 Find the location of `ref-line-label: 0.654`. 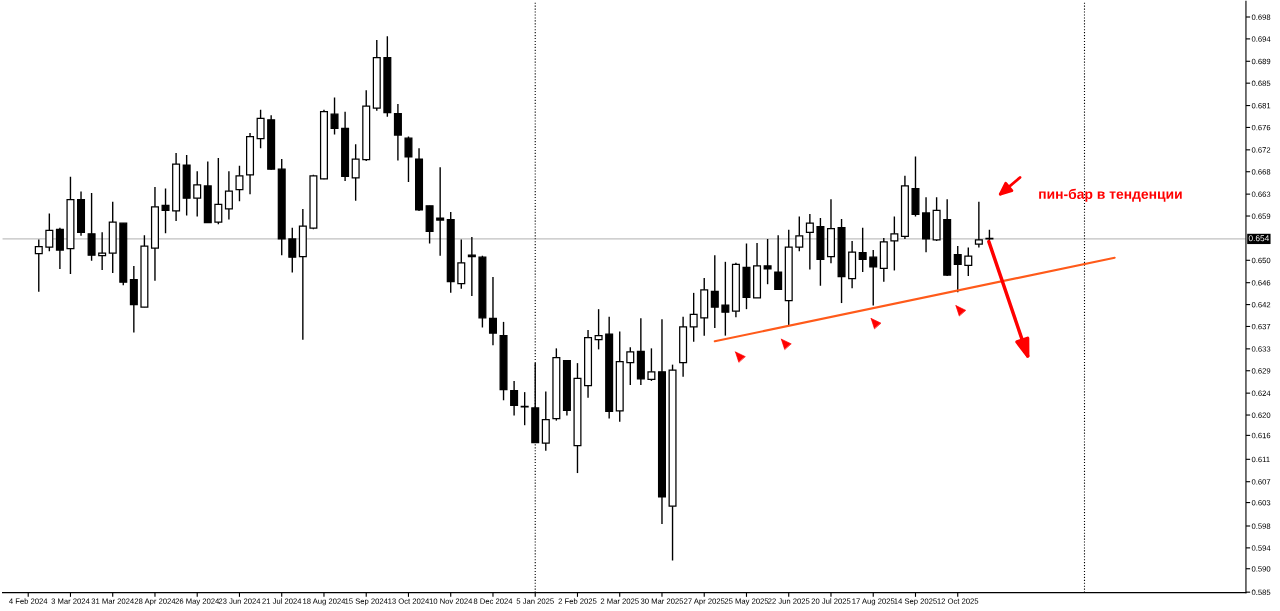

ref-line-label: 0.654 is located at coordinates (1259, 238).